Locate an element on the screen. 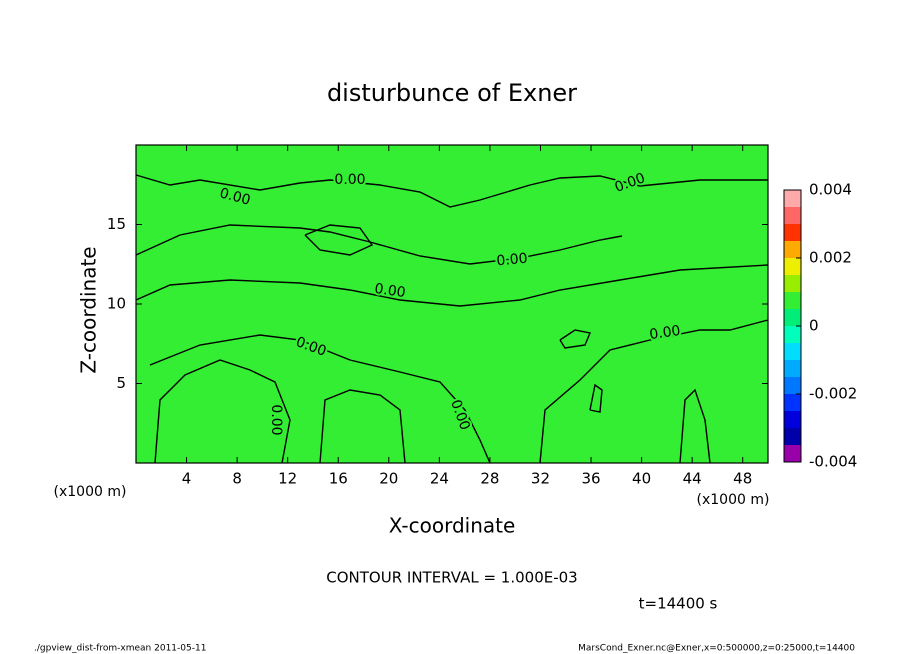 The height and width of the screenshot is (654, 904). chart-title: disturbunce of Exner is located at coordinates (452, 93).